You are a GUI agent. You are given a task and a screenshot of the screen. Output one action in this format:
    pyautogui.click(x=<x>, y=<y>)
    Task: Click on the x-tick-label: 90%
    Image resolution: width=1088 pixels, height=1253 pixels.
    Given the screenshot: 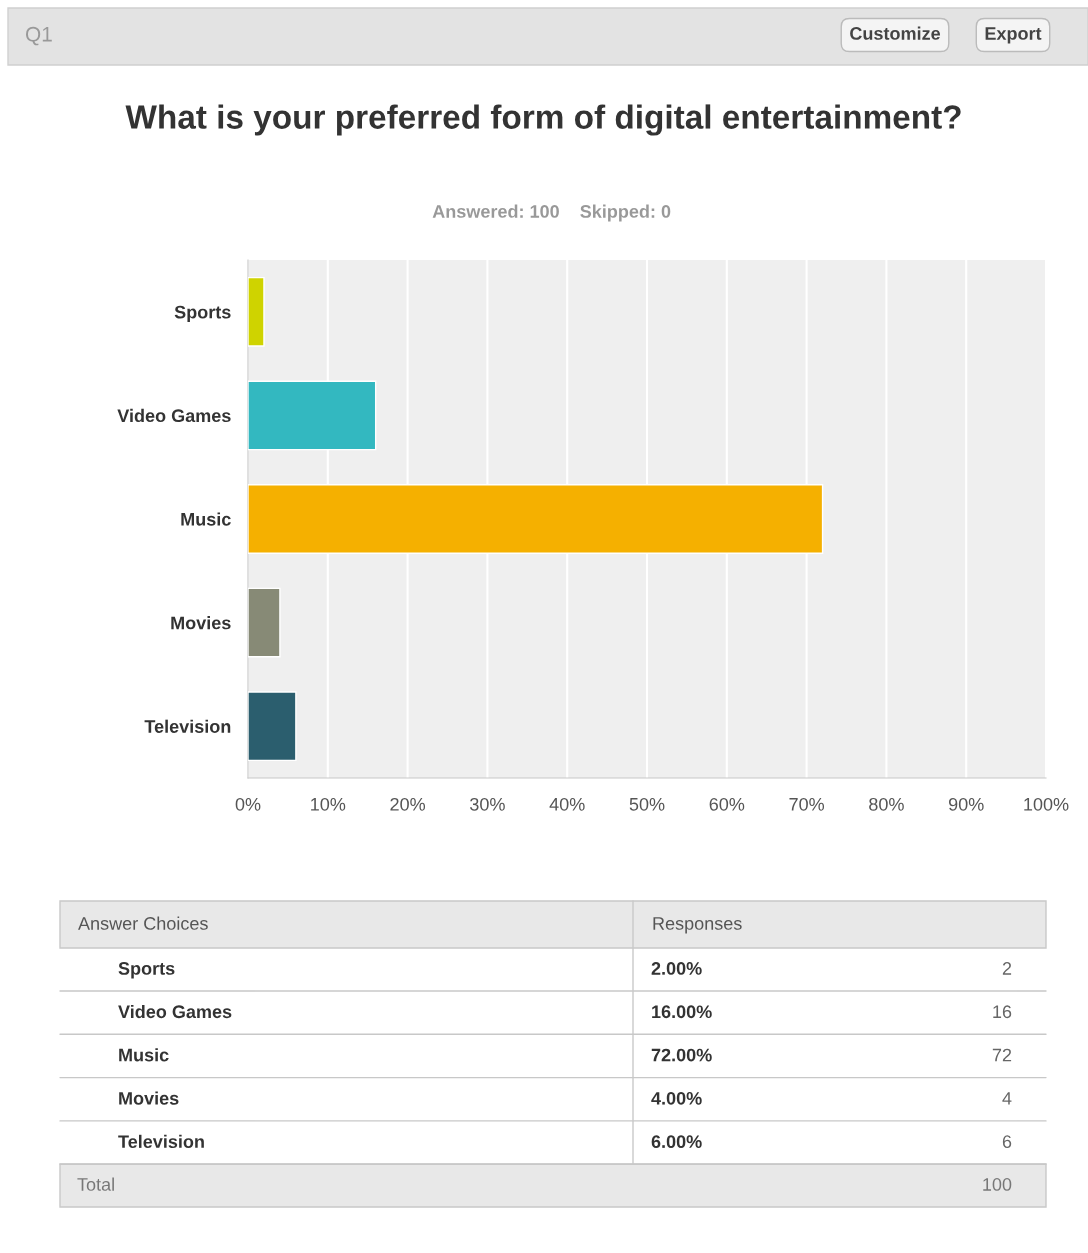 What is the action you would take?
    pyautogui.click(x=966, y=804)
    